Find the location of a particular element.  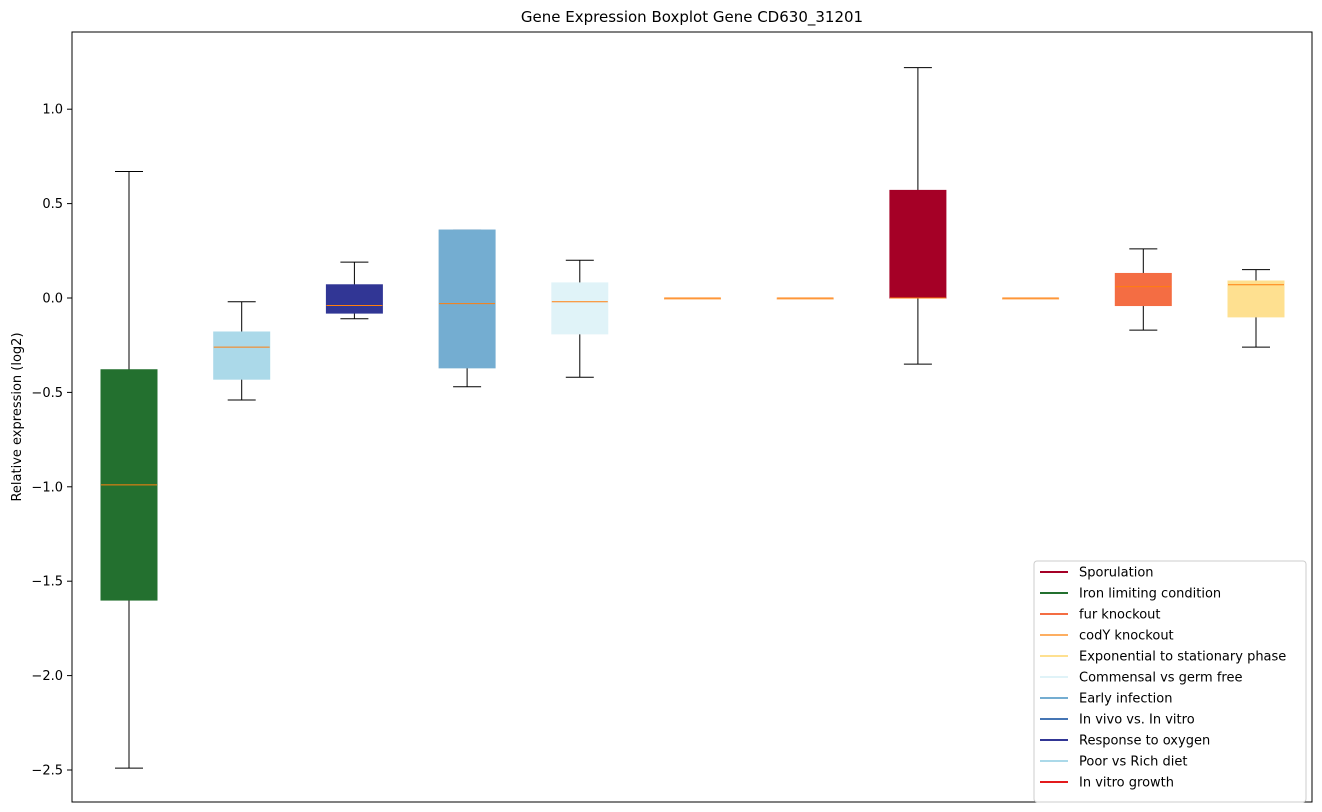

legend-item: codY knockout is located at coordinates (1107, 636).